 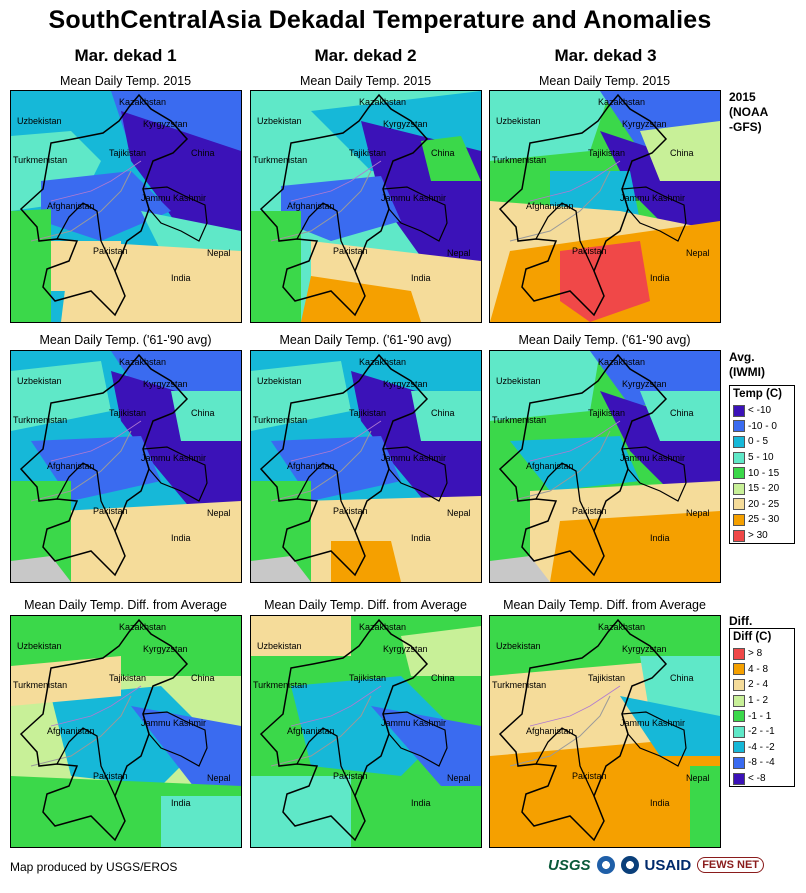 What do you see at coordinates (125, 55) in the screenshot?
I see `column-header-1: Mar. dekad 1` at bounding box center [125, 55].